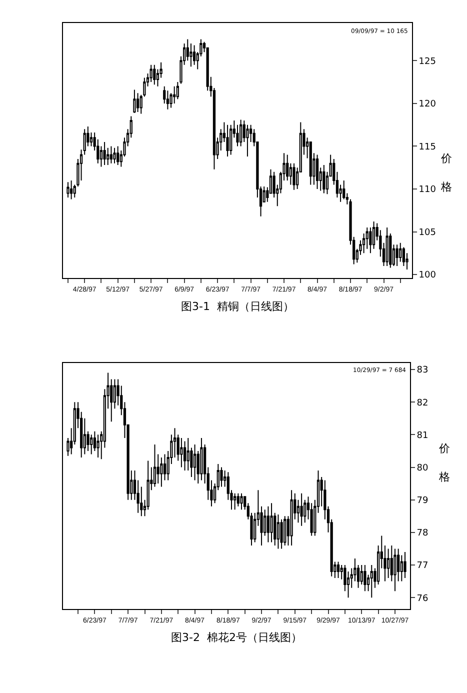 The image size is (467, 693). Describe the element at coordinates (427, 105) in the screenshot. I see `y-tick-label: 120` at that location.